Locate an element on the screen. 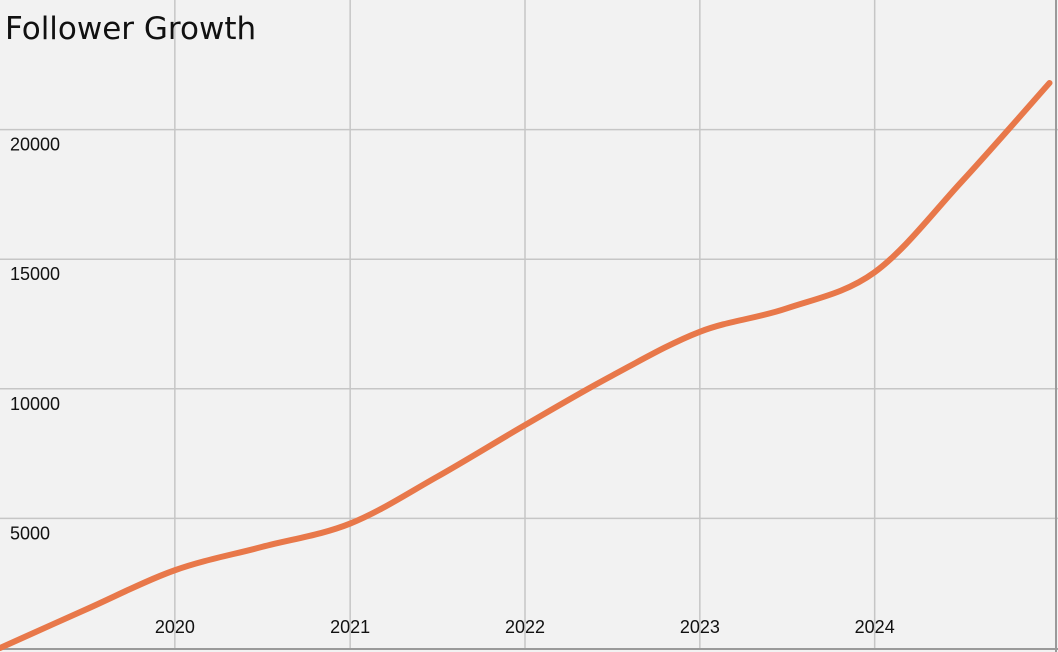  y-tick-label-15000: 15000 is located at coordinates (35, 274).